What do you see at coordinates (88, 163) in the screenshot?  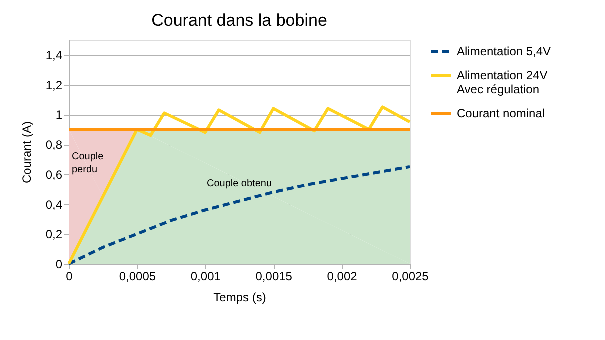 I see `series-label: Couple perdu` at bounding box center [88, 163].